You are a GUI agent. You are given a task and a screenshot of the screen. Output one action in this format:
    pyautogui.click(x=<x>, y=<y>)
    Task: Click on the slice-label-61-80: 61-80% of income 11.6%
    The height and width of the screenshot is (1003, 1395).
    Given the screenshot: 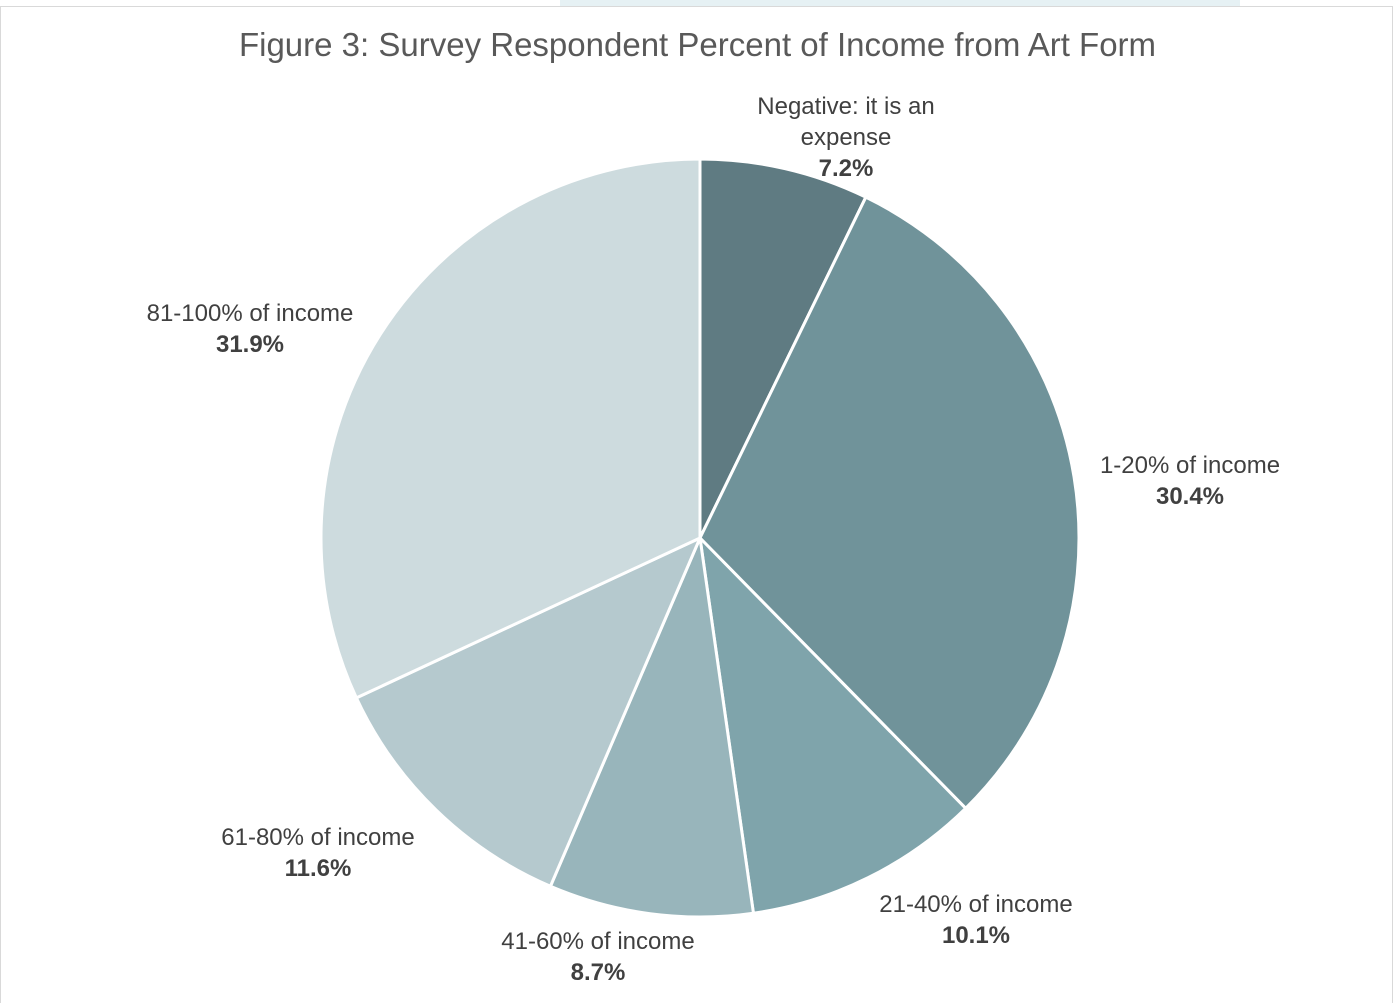 What is the action you would take?
    pyautogui.click(x=318, y=853)
    